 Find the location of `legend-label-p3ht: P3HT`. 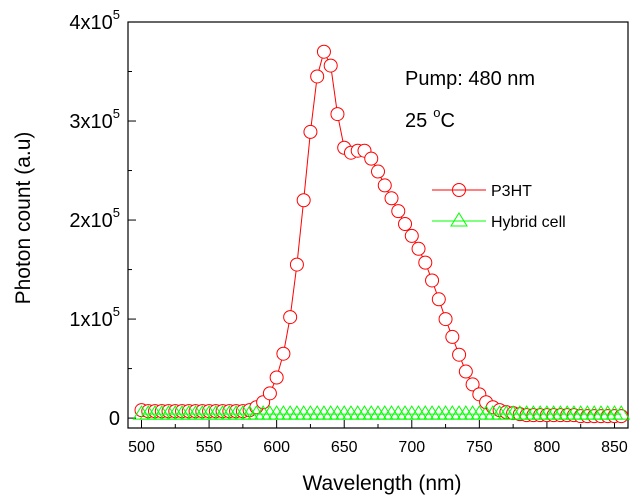

legend-label-p3ht: P3HT is located at coordinates (511, 191).